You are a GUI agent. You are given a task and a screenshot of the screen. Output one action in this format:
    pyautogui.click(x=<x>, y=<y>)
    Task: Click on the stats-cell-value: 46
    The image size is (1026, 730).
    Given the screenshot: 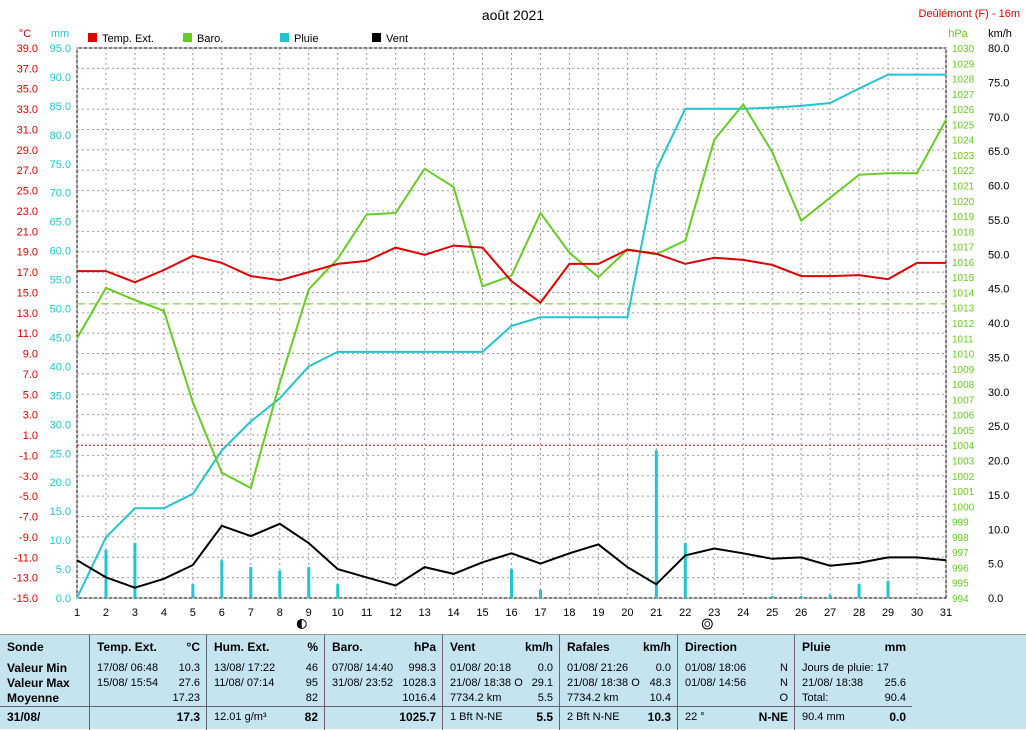 What is the action you would take?
    pyautogui.click(x=311, y=668)
    